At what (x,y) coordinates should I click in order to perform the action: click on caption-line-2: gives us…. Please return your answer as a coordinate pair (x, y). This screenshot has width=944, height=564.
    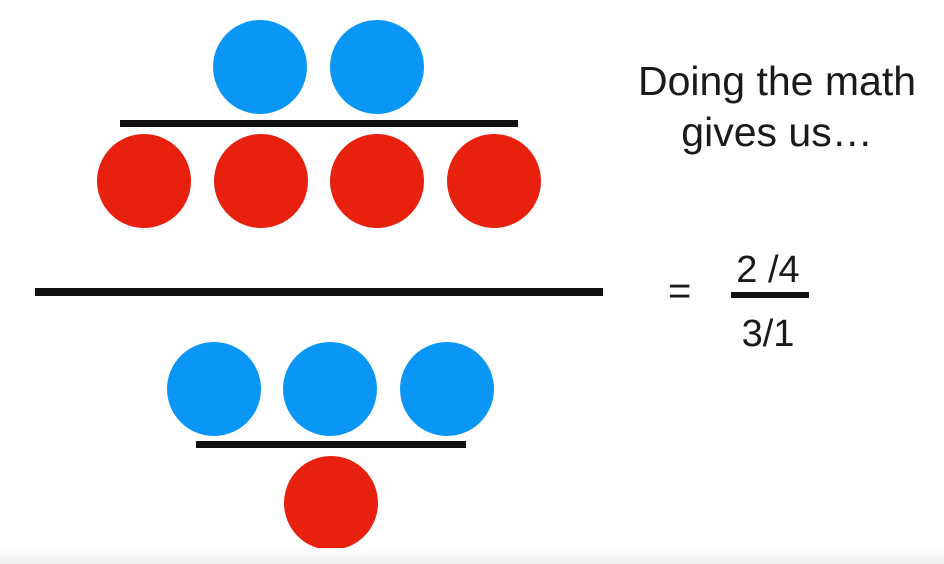
    Looking at the image, I should click on (777, 132).